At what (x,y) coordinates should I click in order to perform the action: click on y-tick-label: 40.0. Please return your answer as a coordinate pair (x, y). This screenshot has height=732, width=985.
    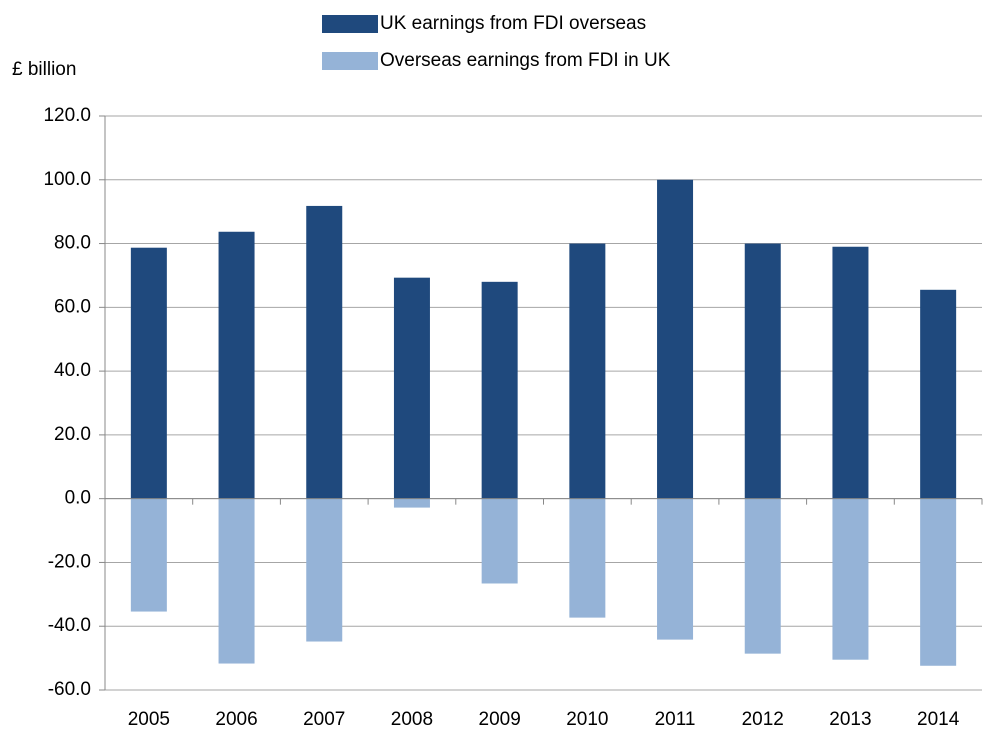
    Looking at the image, I should click on (72, 370).